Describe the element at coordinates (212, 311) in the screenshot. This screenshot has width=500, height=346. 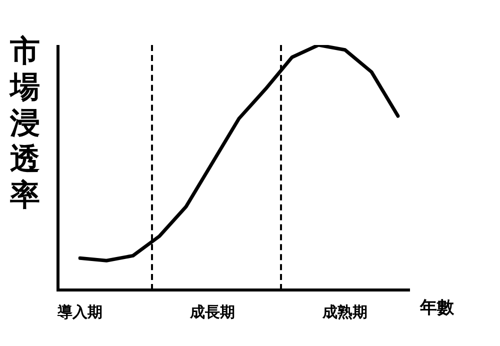
I see `x-tick-label: 成長期` at that location.